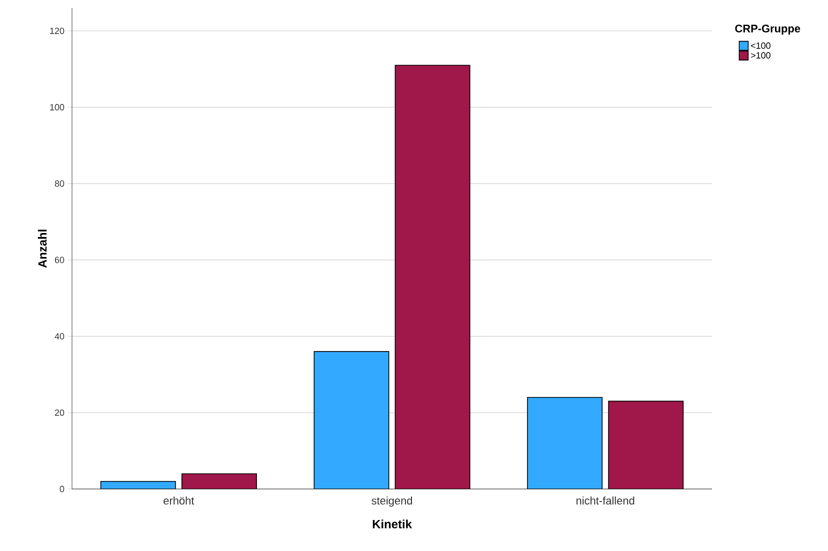 This screenshot has height=551, width=828. I want to click on y-tick-label: 100, so click(57, 107).